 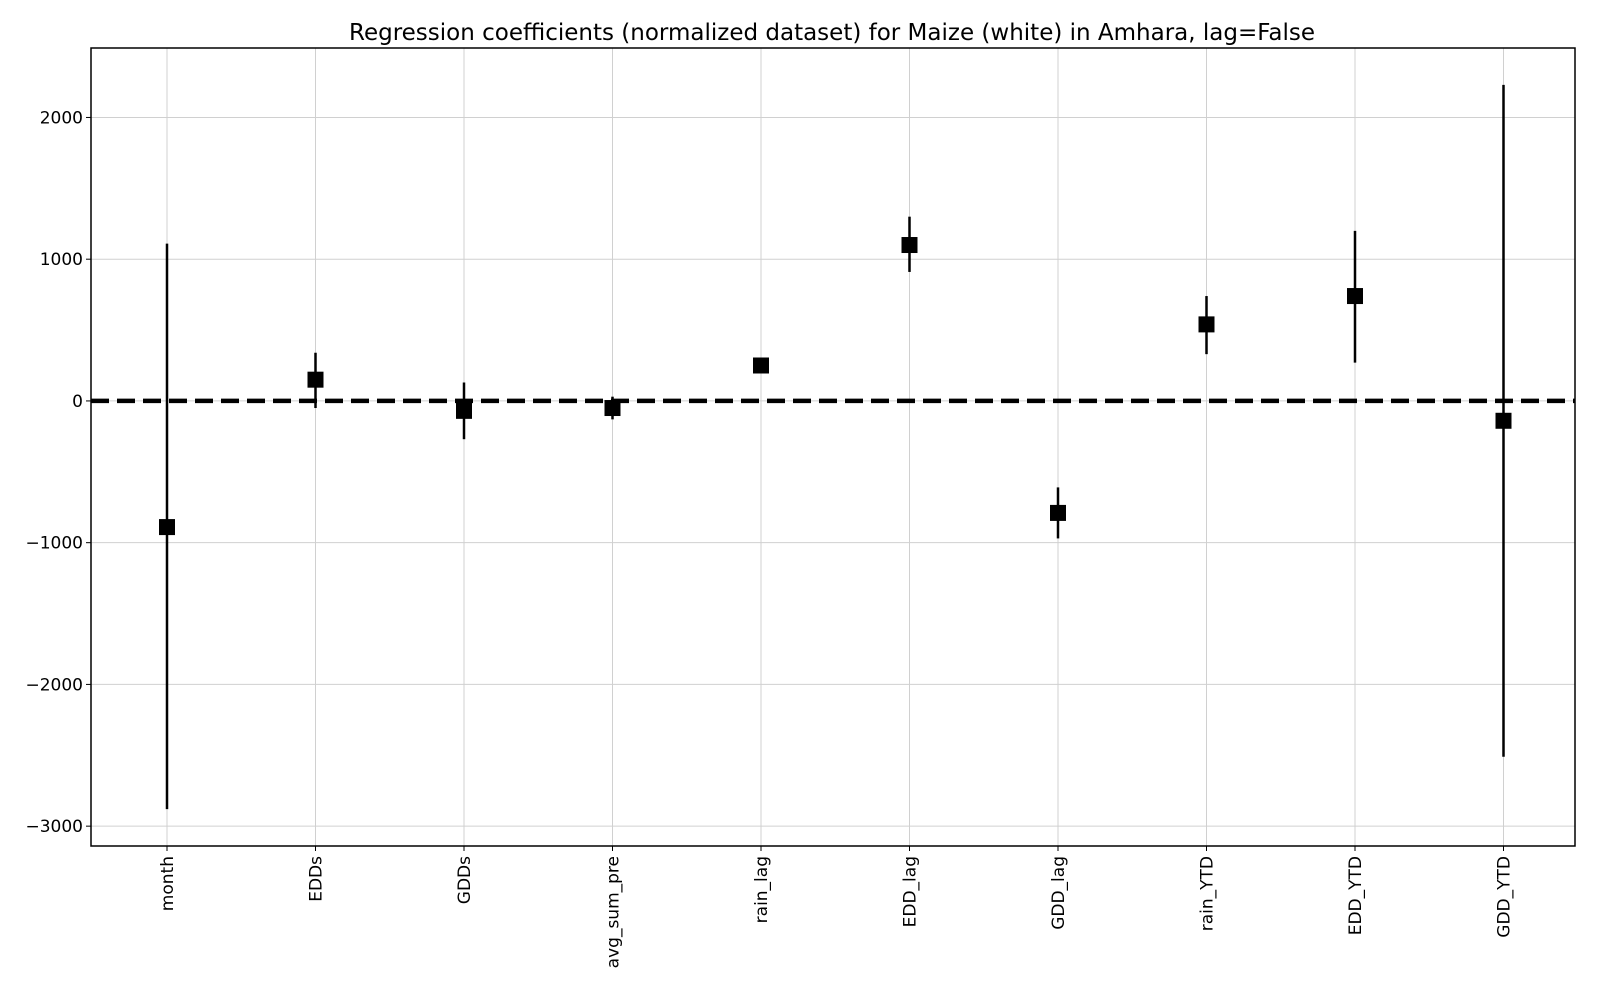 I want to click on y-tick-label: −1000, so click(x=54, y=544).